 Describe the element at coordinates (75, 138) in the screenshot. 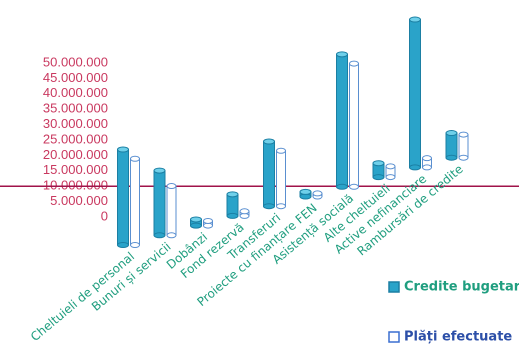

I see `y-tick-label: 25.000.000` at that location.